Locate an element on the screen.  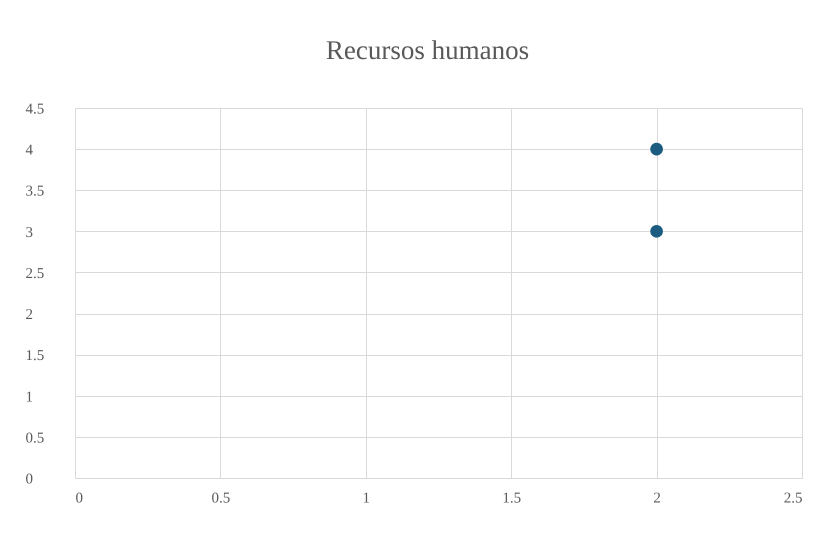
x-tick-label: 2 is located at coordinates (657, 498).